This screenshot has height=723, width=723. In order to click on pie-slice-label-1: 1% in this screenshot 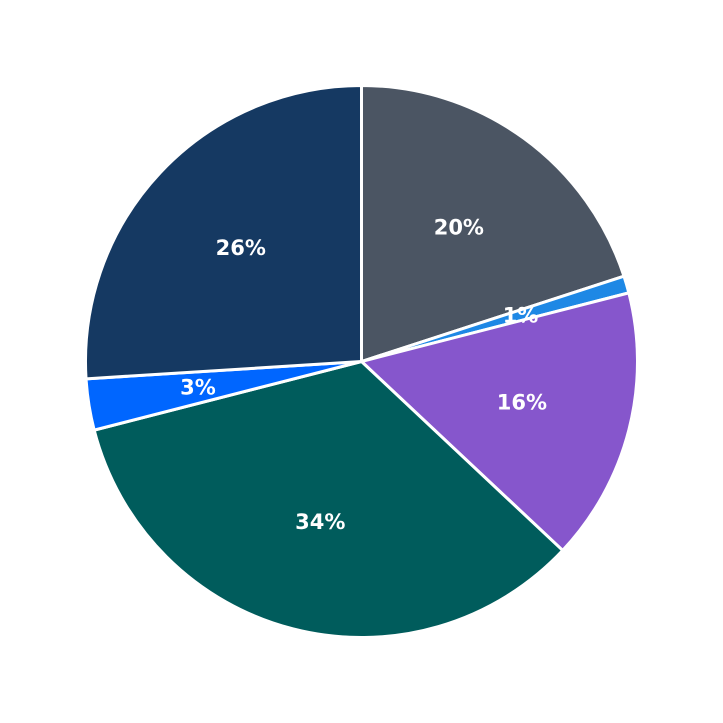, I will do `click(521, 315)`.